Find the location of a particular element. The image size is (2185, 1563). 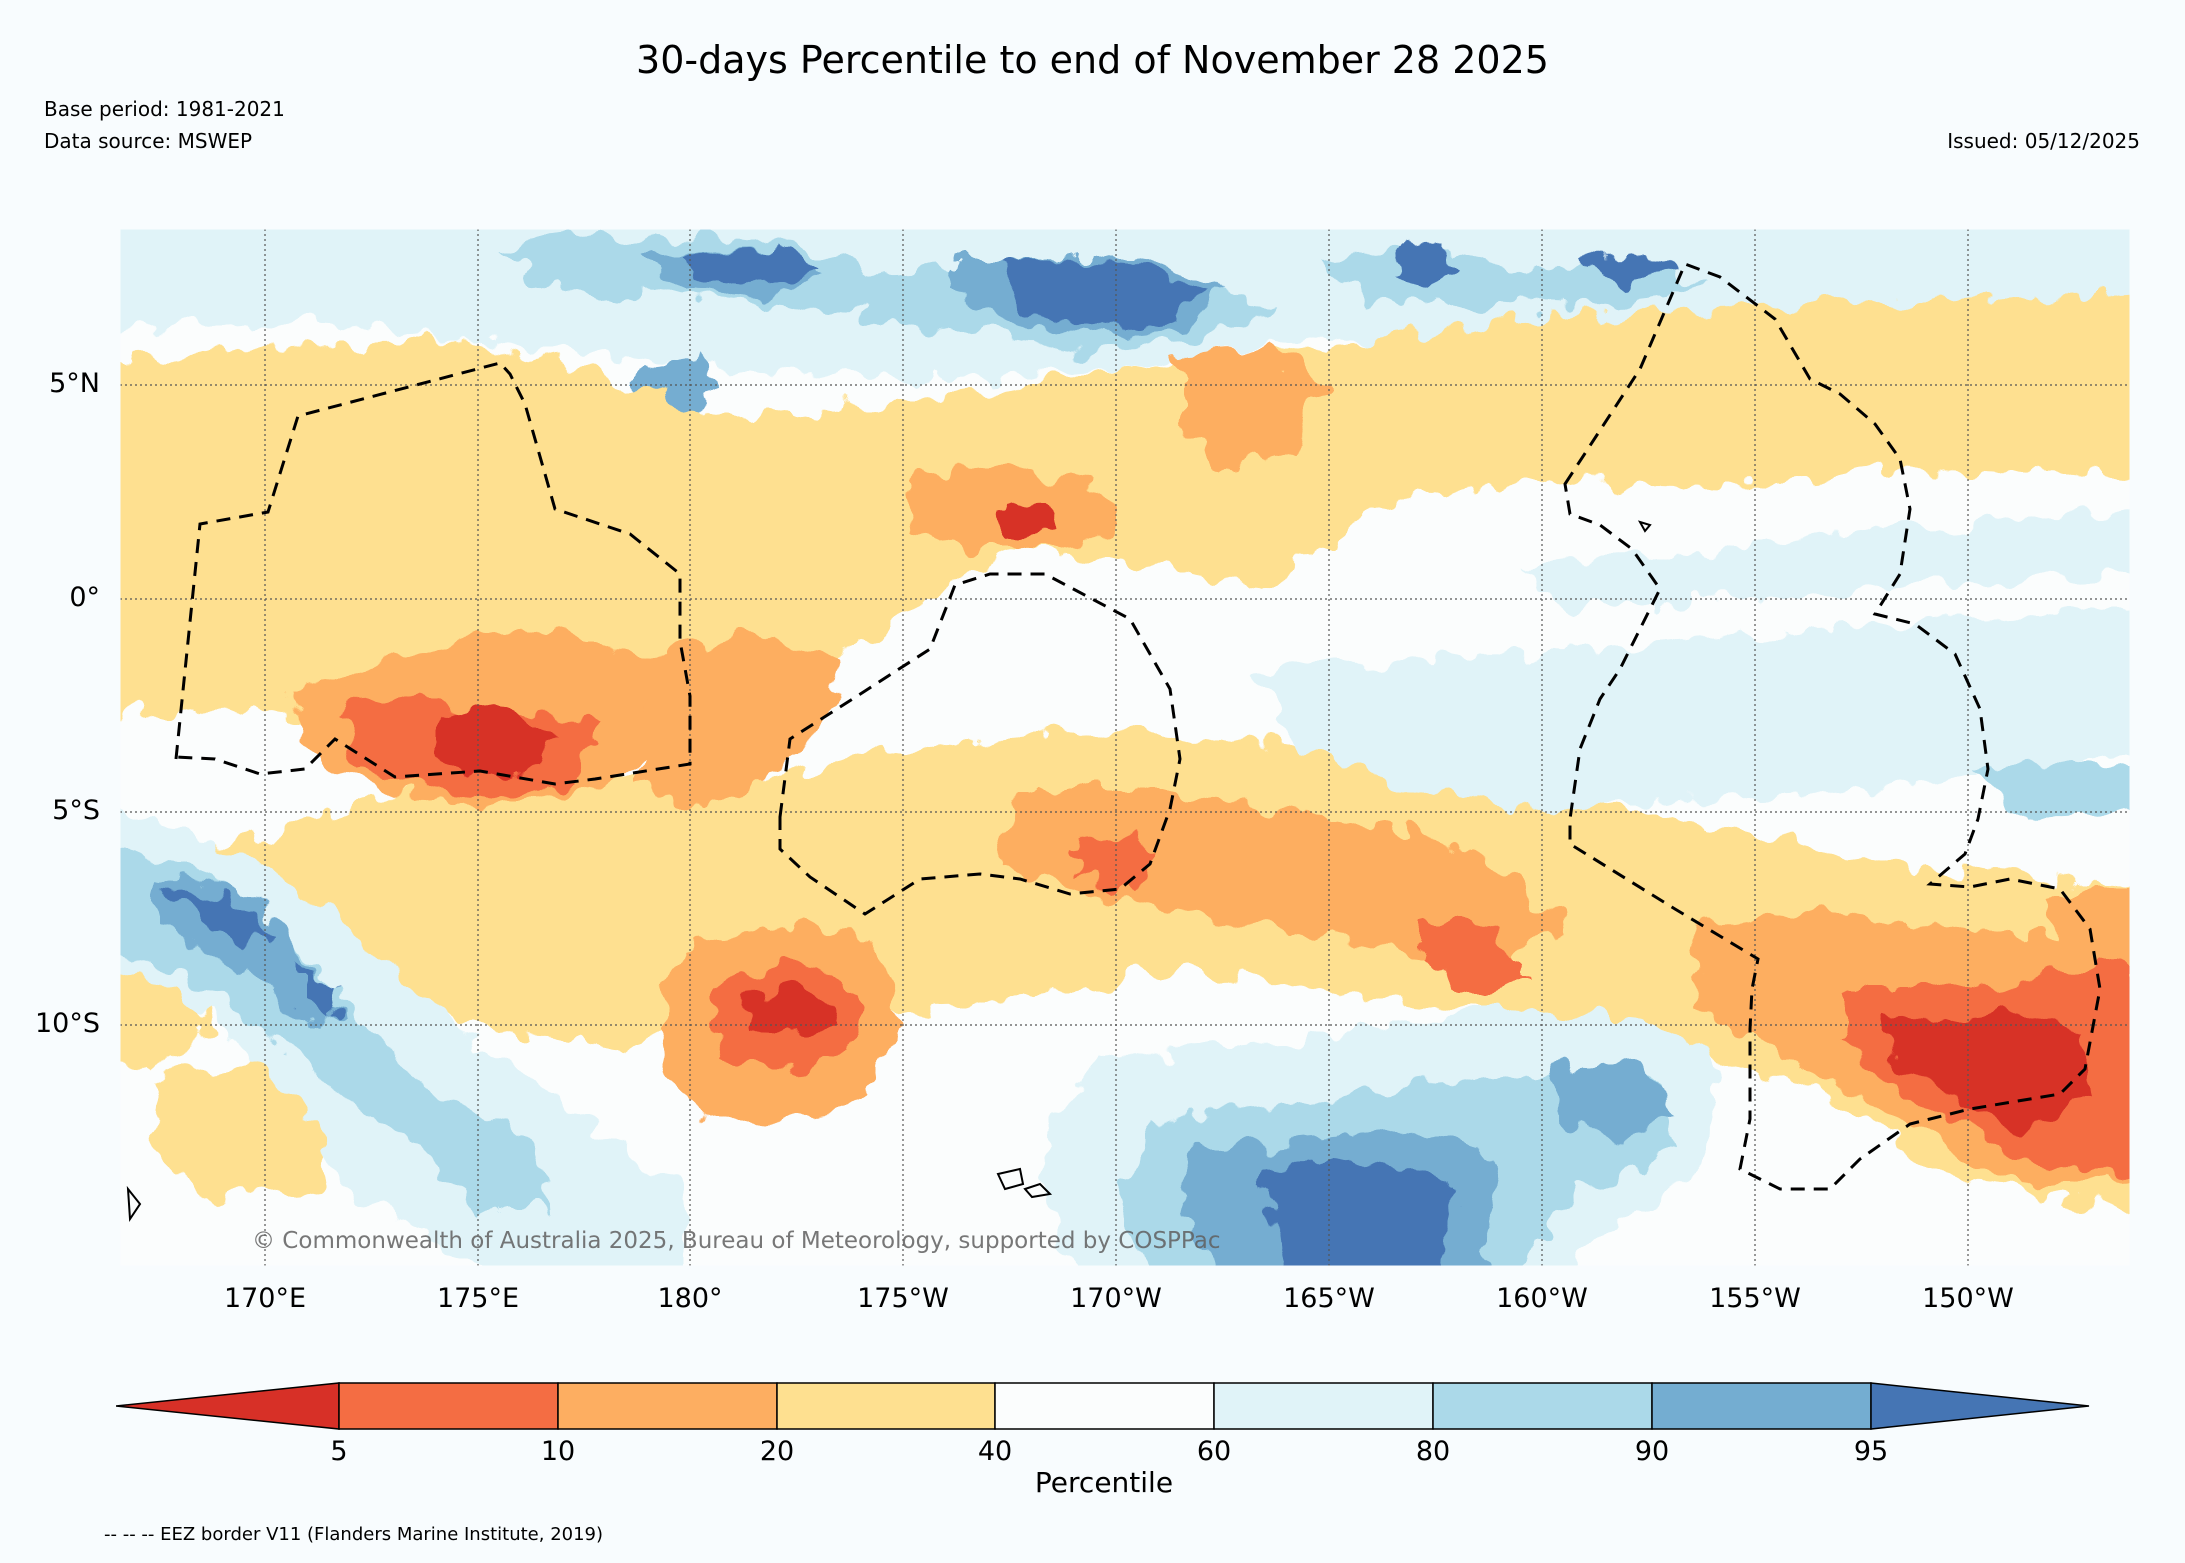

lon-label: 170°E is located at coordinates (265, 1298).